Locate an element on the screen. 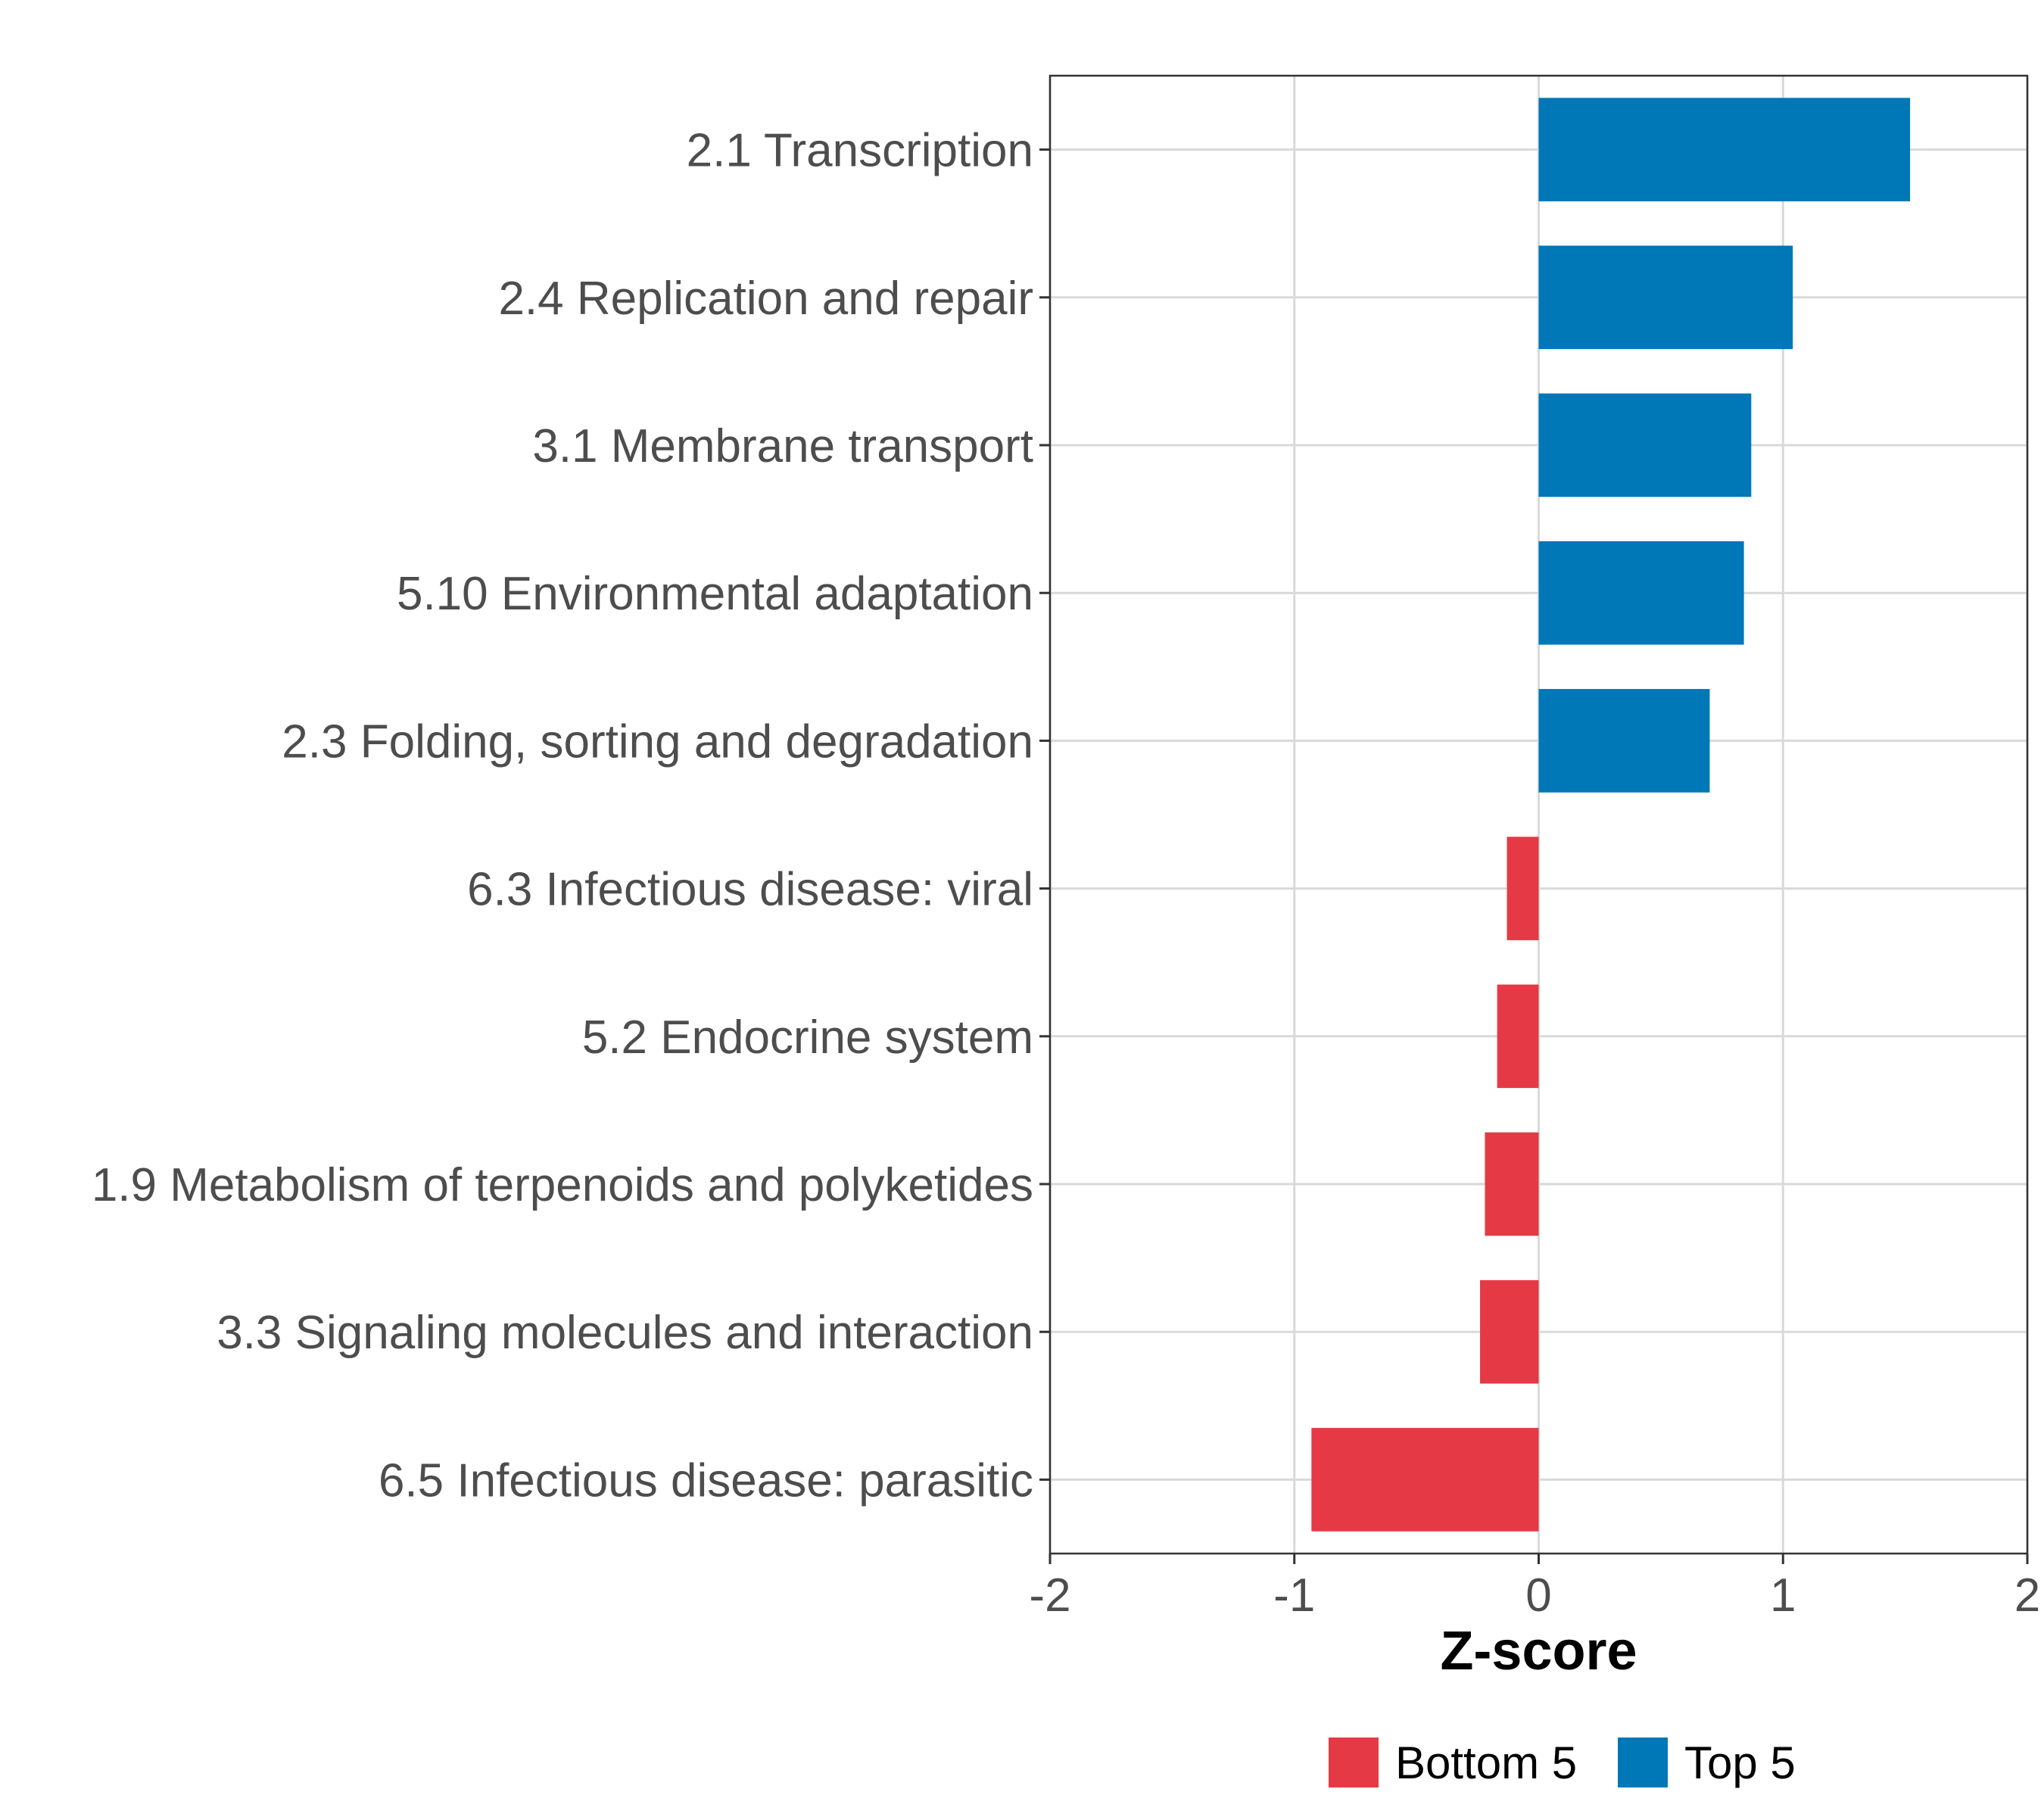  x-tick-label: -1 is located at coordinates (1294, 1595).